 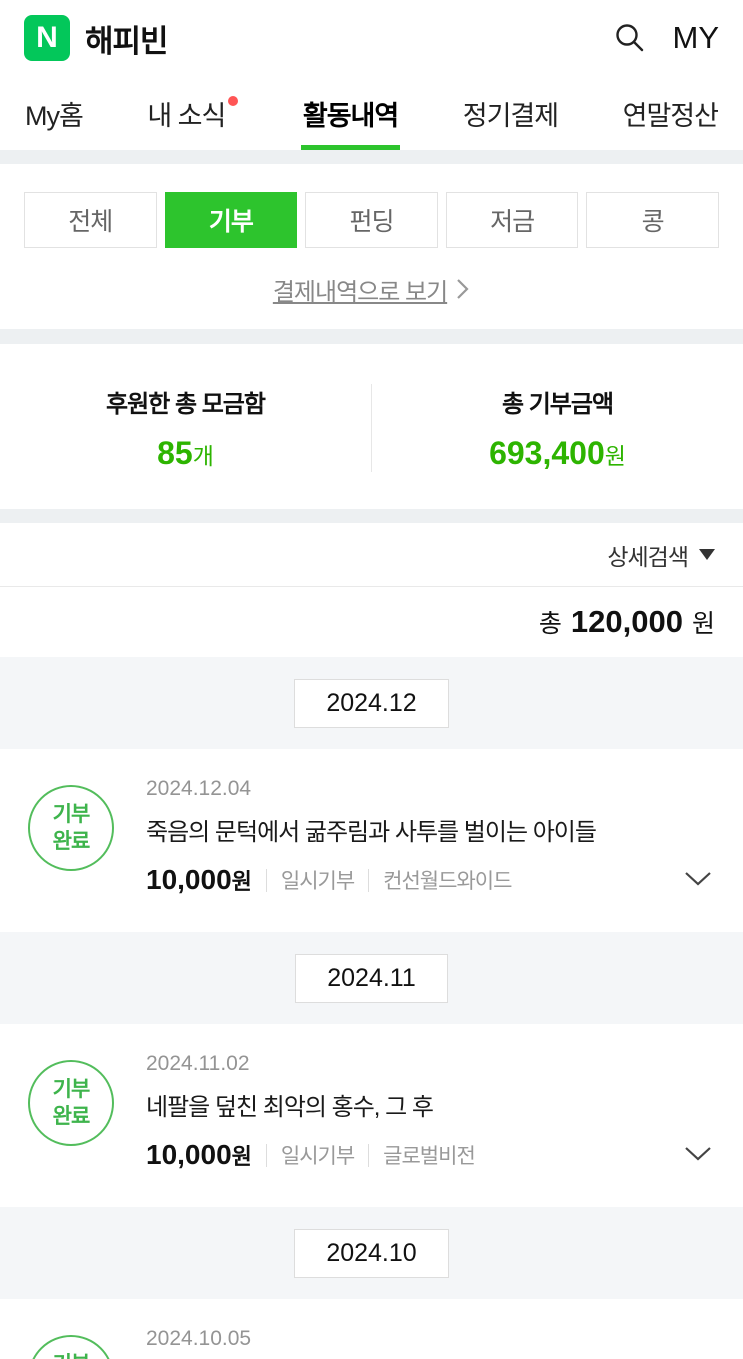 What do you see at coordinates (231, 220) in the screenshot?
I see `filter-donation-button: 기부` at bounding box center [231, 220].